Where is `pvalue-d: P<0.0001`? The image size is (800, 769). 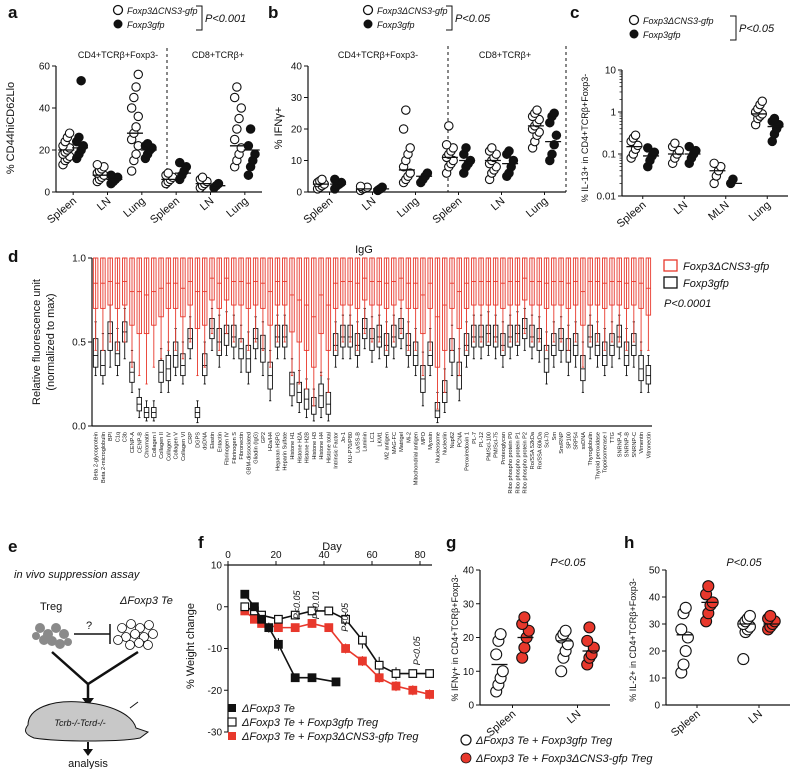 pvalue-d: P<0.0001 is located at coordinates (687, 304).